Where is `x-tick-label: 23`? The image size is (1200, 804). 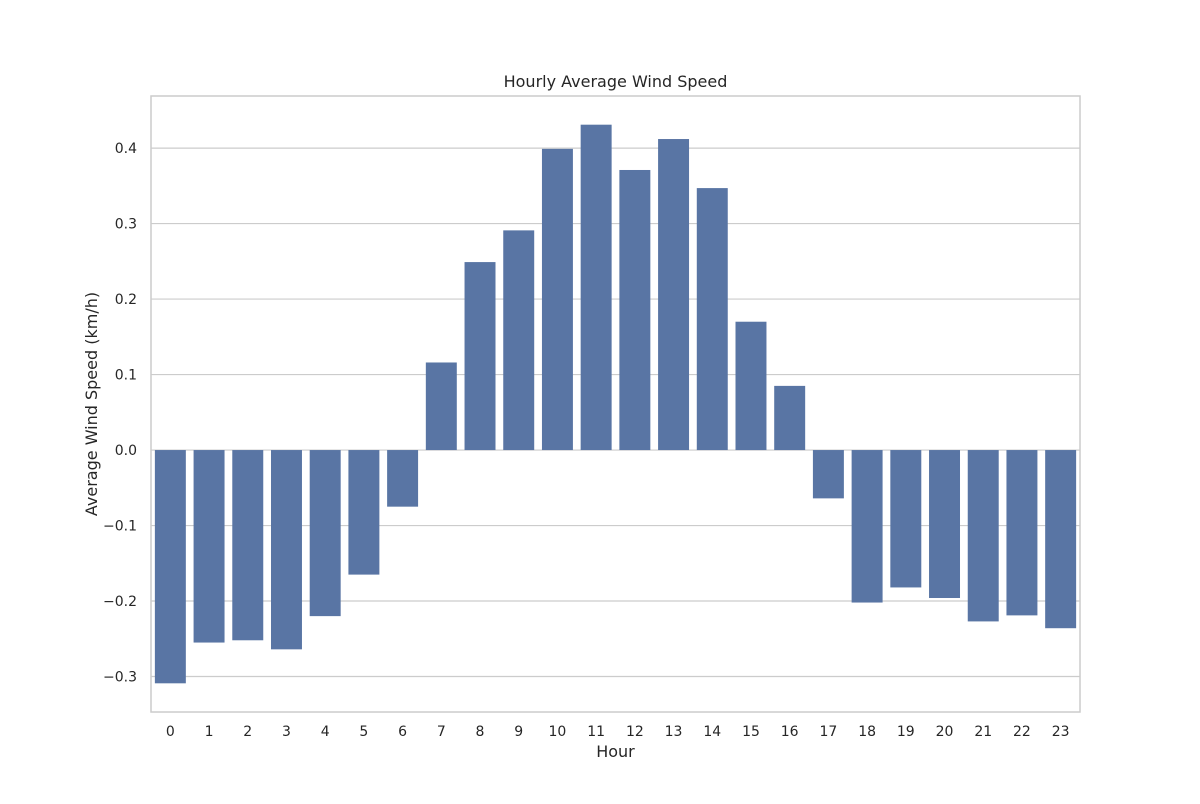
x-tick-label: 23 is located at coordinates (1061, 732).